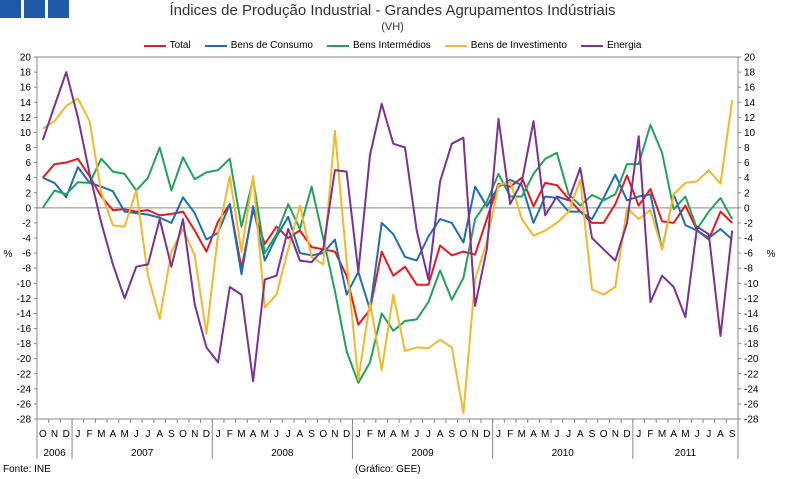 The width and height of the screenshot is (785, 479). Describe the element at coordinates (747, 193) in the screenshot. I see `y-tick-label-right: 2` at that location.